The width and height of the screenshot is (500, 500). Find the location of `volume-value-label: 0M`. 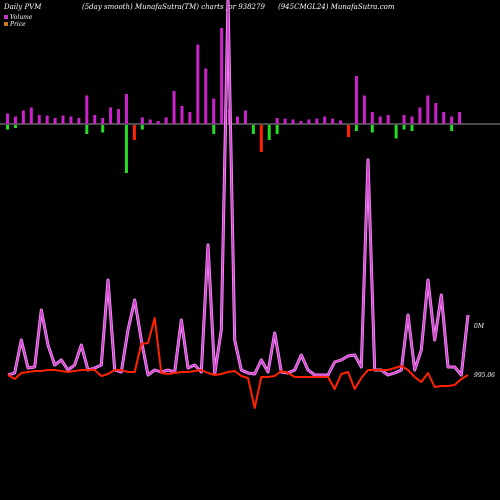

volume-value-label: 0M is located at coordinates (479, 326).